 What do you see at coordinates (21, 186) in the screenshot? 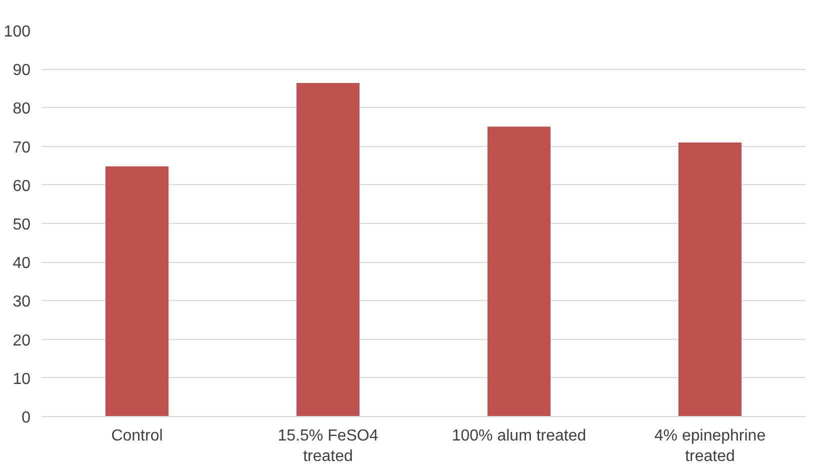
I see `y-tick-label: 60` at bounding box center [21, 186].